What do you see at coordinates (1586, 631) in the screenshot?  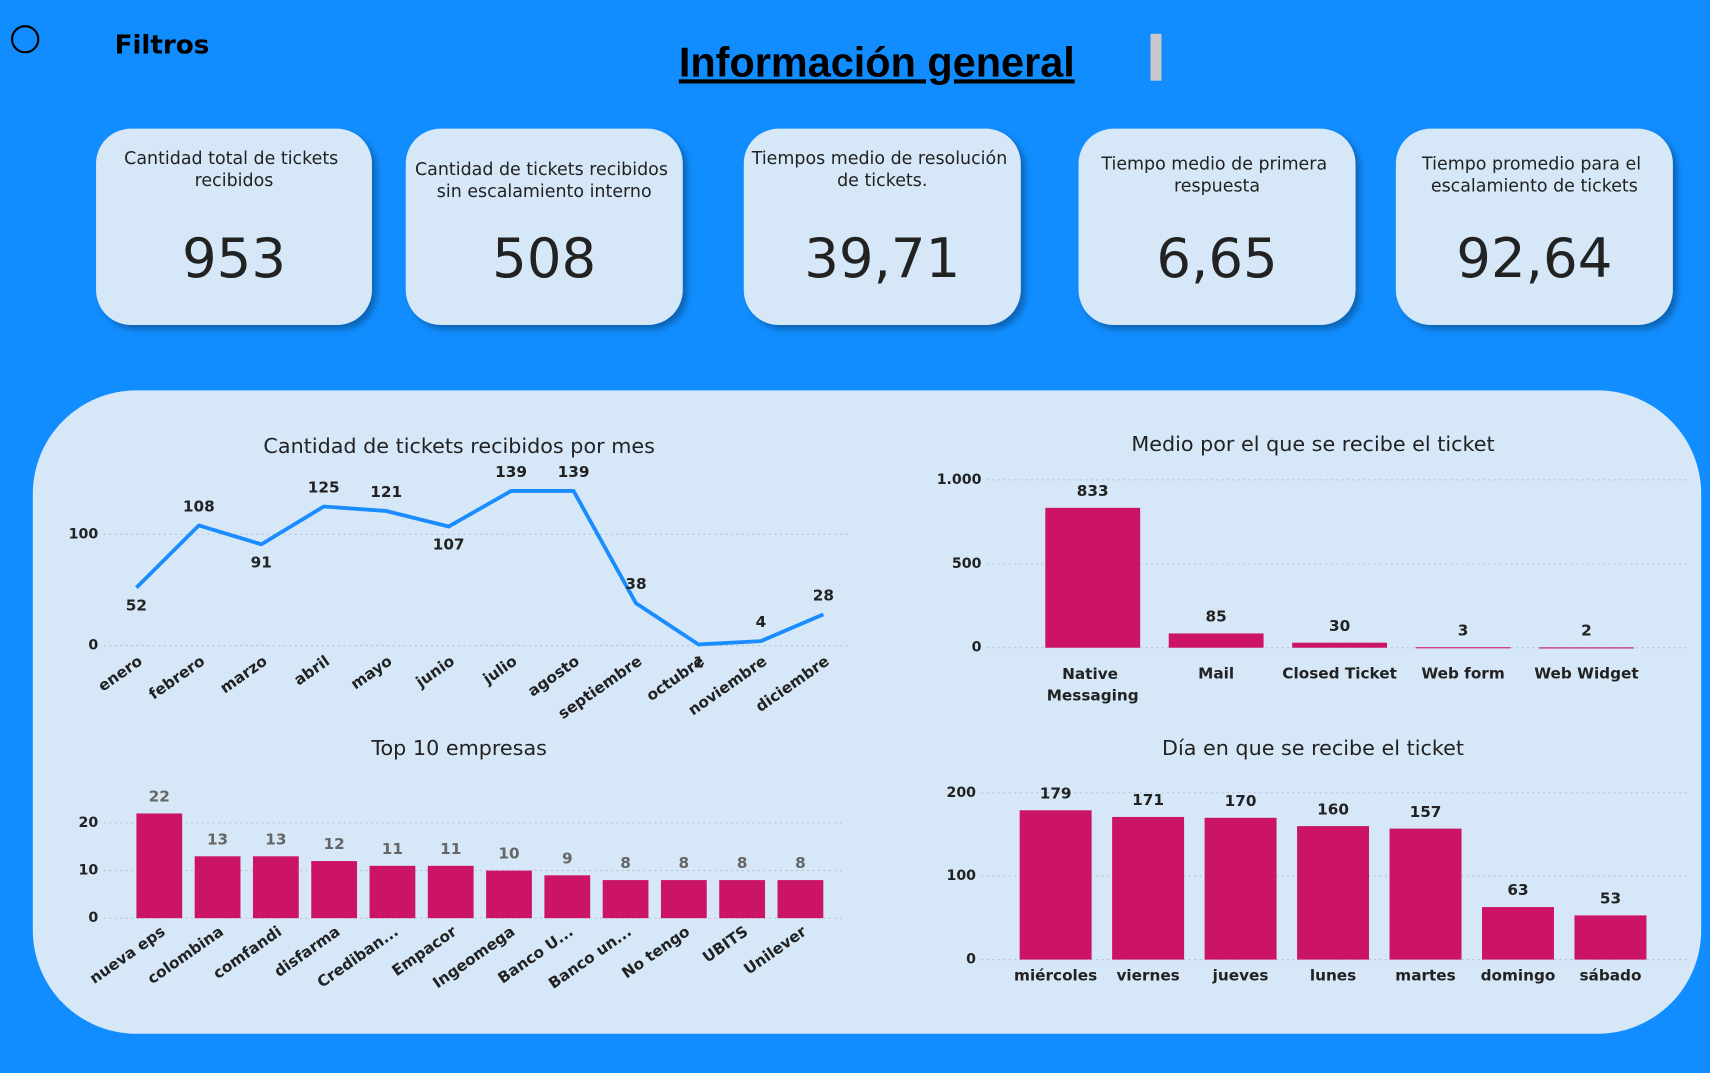 I see `data-label: 2` at bounding box center [1586, 631].